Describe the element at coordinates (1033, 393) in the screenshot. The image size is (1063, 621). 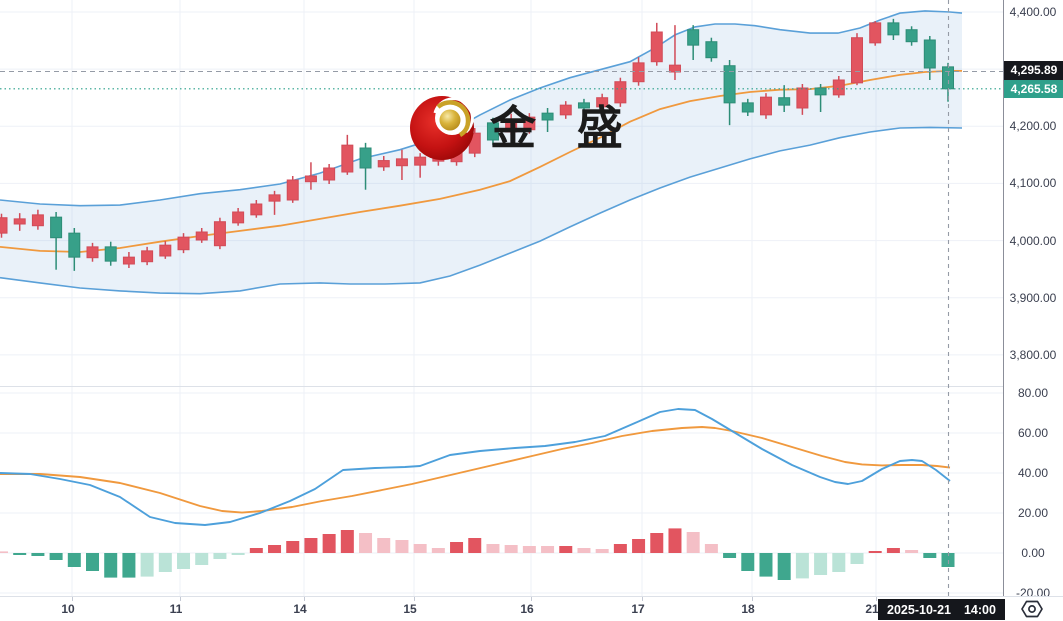
I see `indicator-axis-label: 80.00` at that location.